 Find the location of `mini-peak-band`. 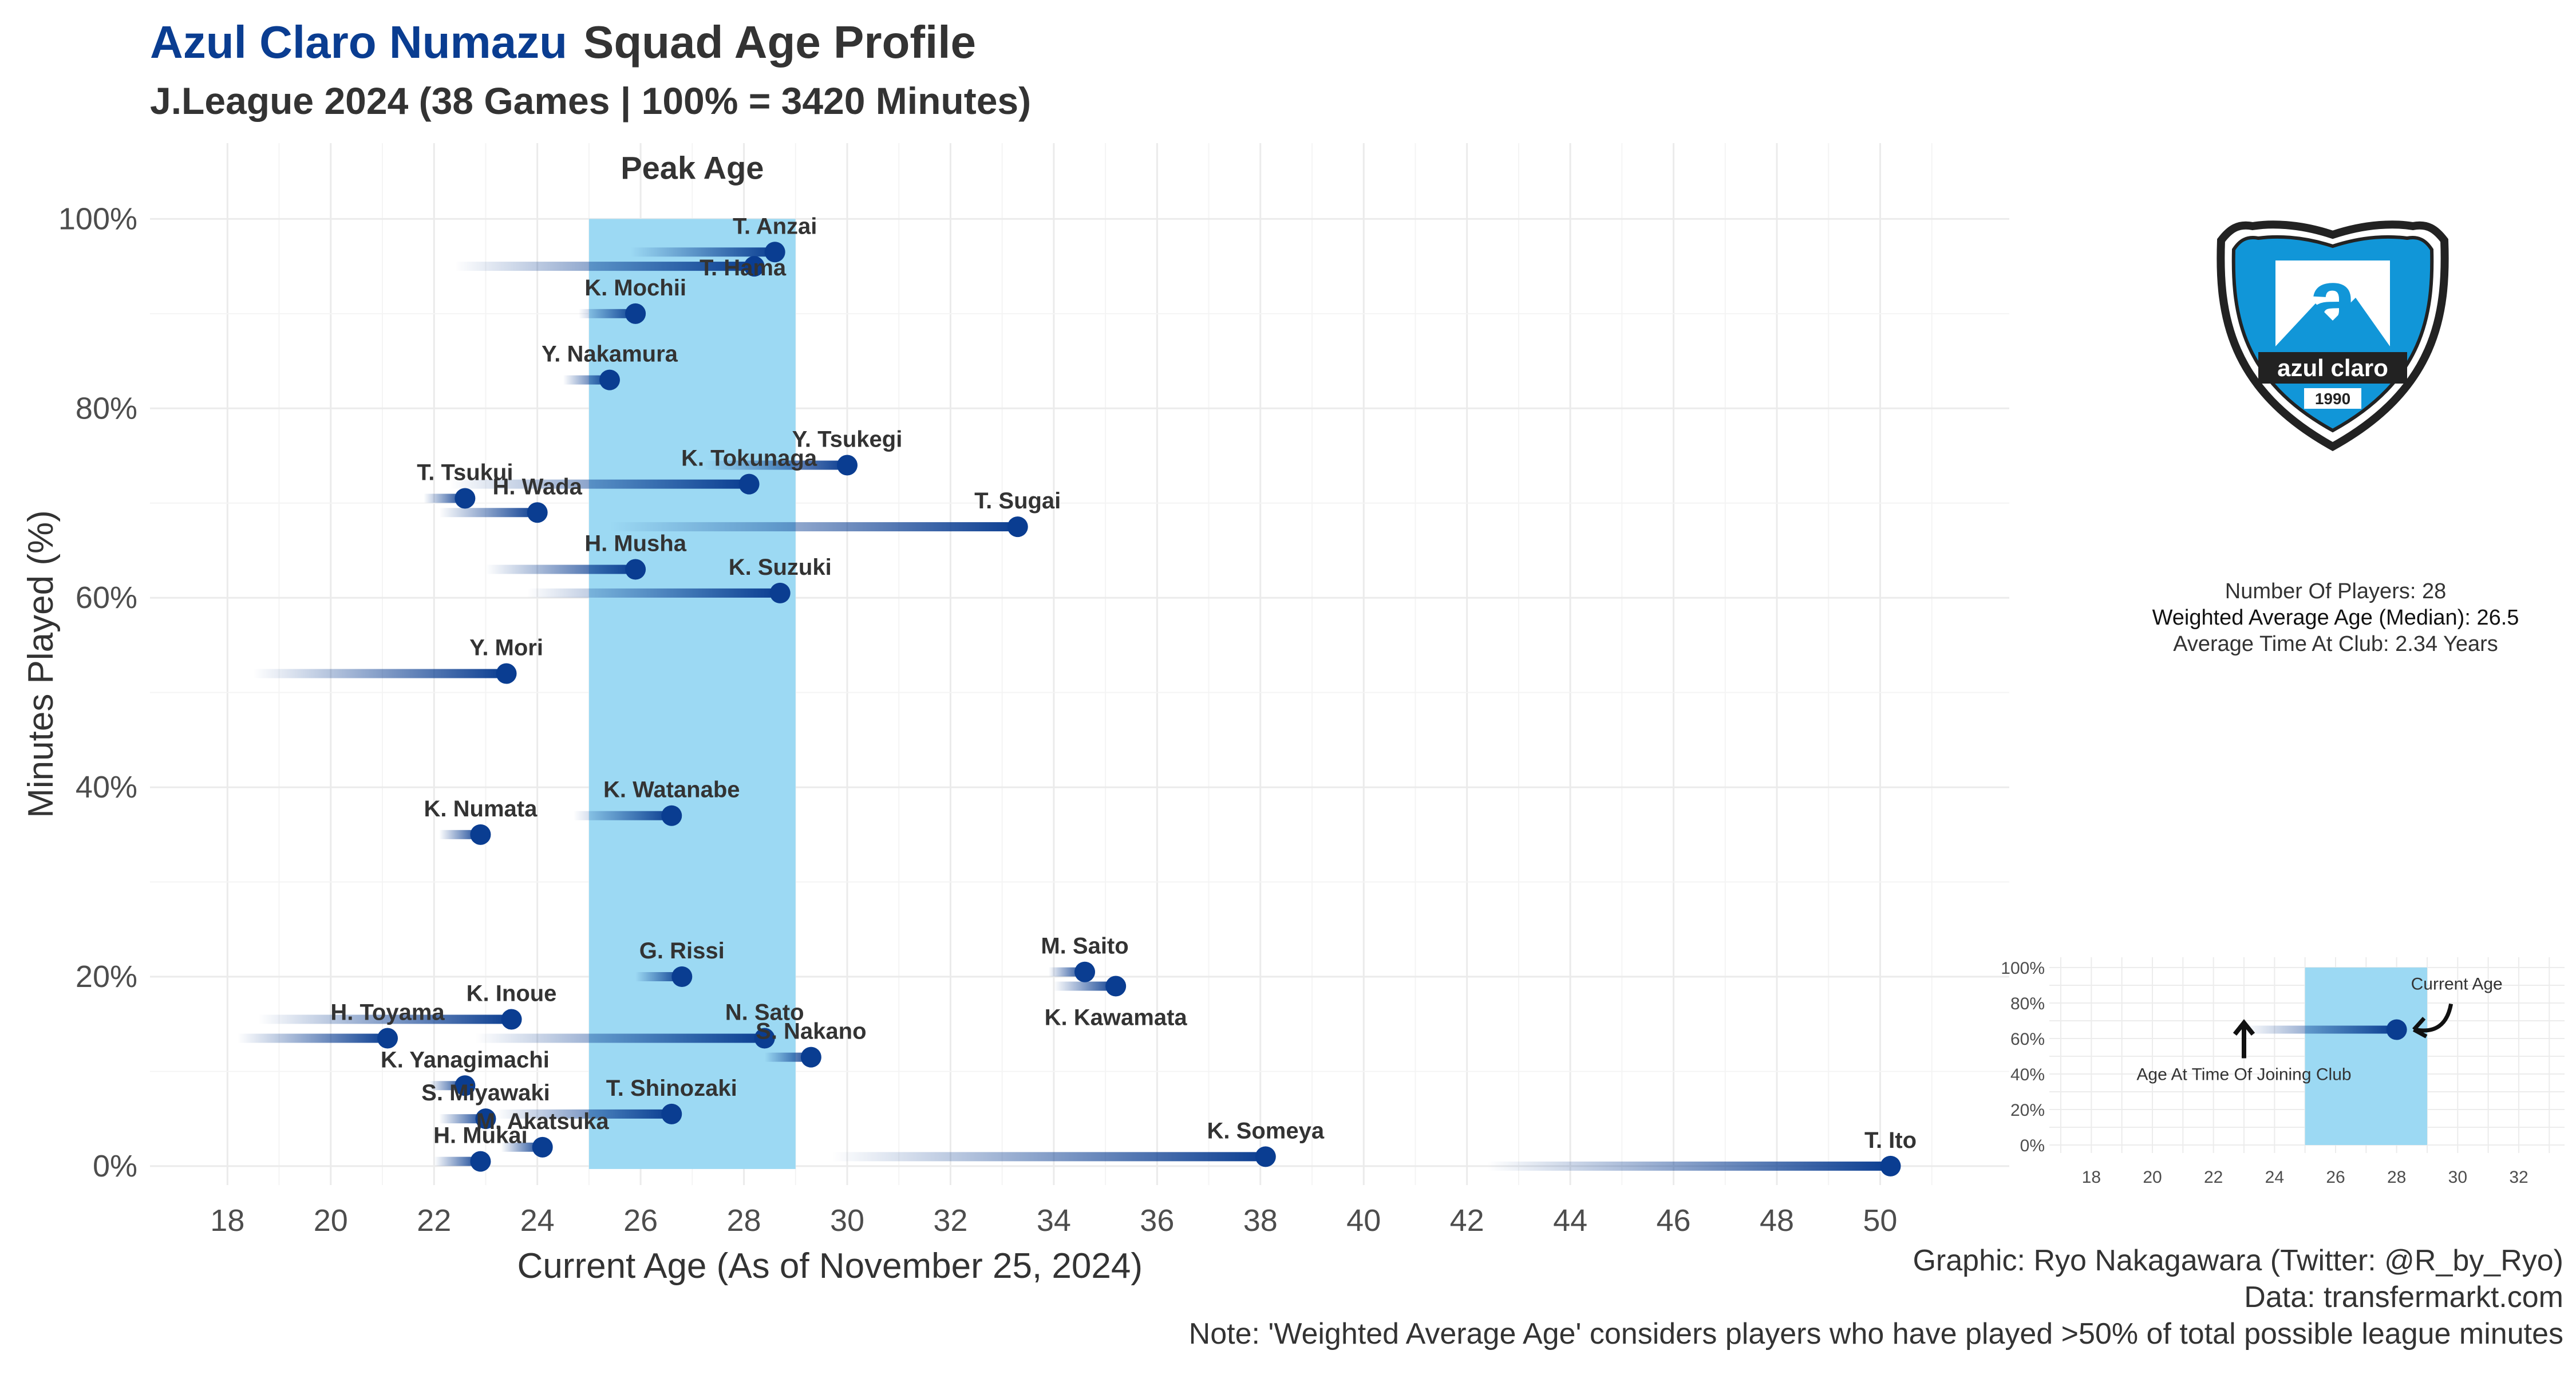

mini-peak-band is located at coordinates (2366, 1056).